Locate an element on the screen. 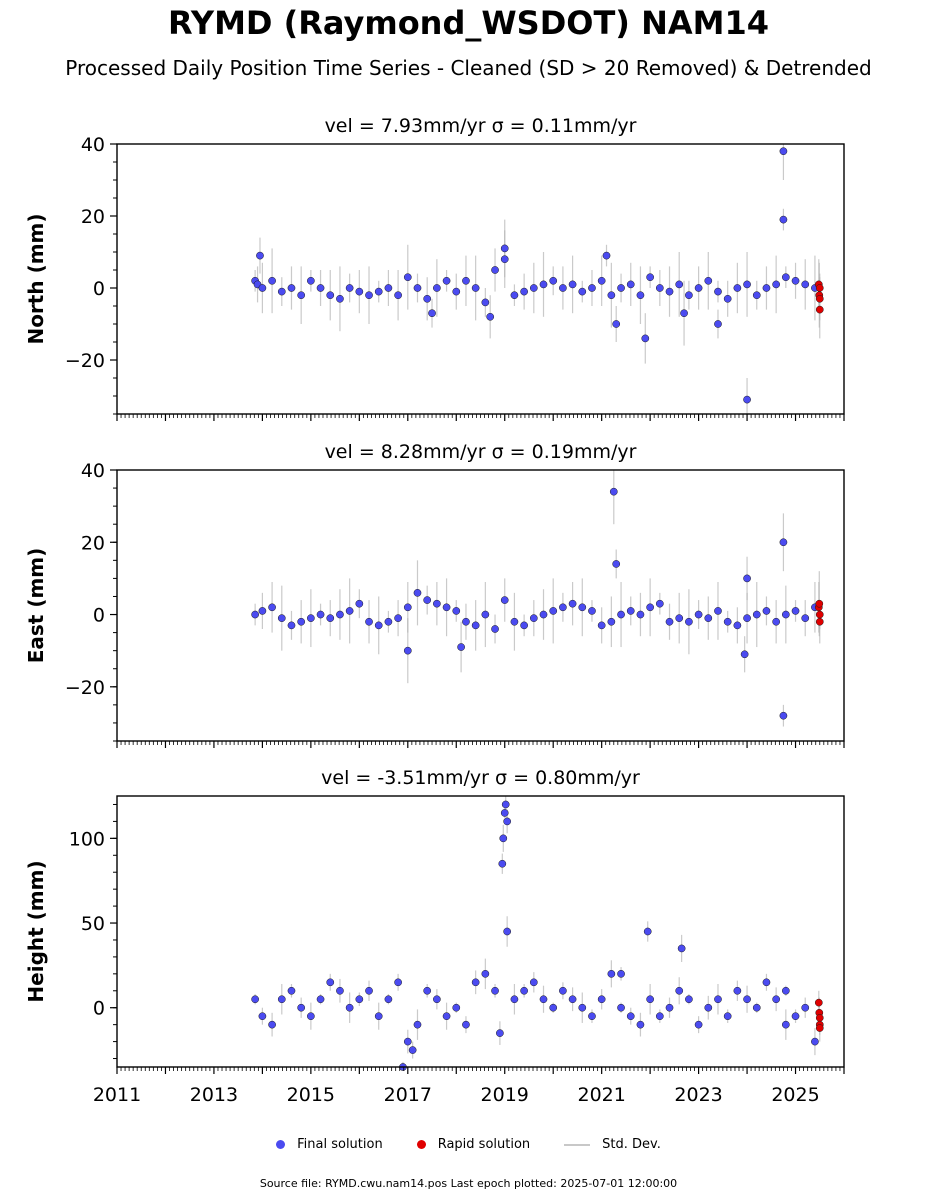 Image resolution: width=937 pixels, height=1200 pixels. legend: Final solution Rapid solution Std. Dev. is located at coordinates (468, 1144).